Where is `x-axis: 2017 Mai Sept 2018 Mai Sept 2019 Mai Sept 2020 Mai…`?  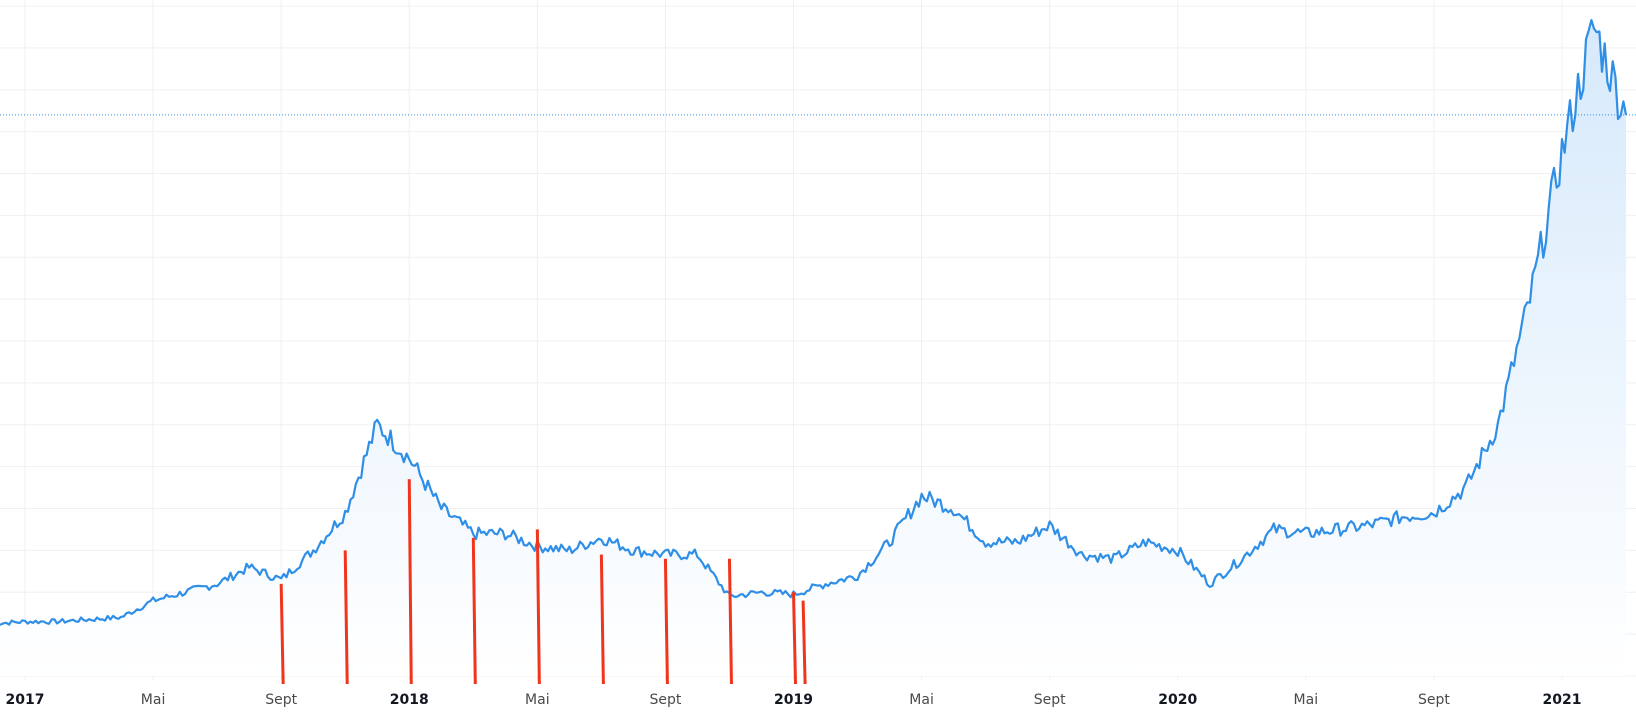
x-axis: 2017 Mai Sept 2018 Mai Sept 2019 Mai Sept 2020 Mai… is located at coordinates (794, 700).